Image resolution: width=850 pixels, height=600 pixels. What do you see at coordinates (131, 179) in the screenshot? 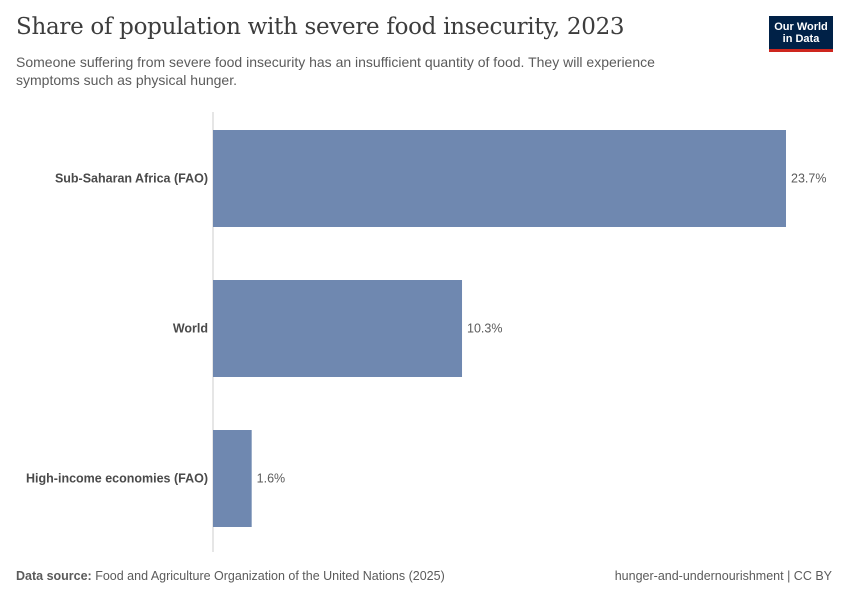
I see `category-label-0: Sub-Saharan Africa (FAO)` at bounding box center [131, 179].